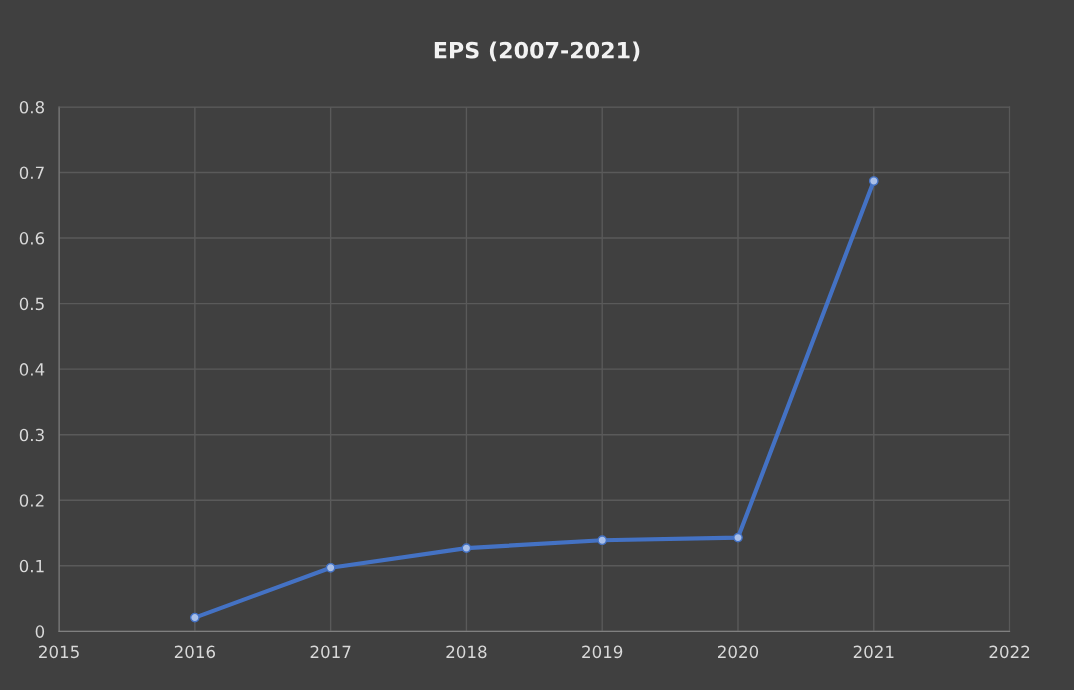 The height and width of the screenshot is (690, 1074). What do you see at coordinates (873, 652) in the screenshot?
I see `x-tick-label: 2021` at bounding box center [873, 652].